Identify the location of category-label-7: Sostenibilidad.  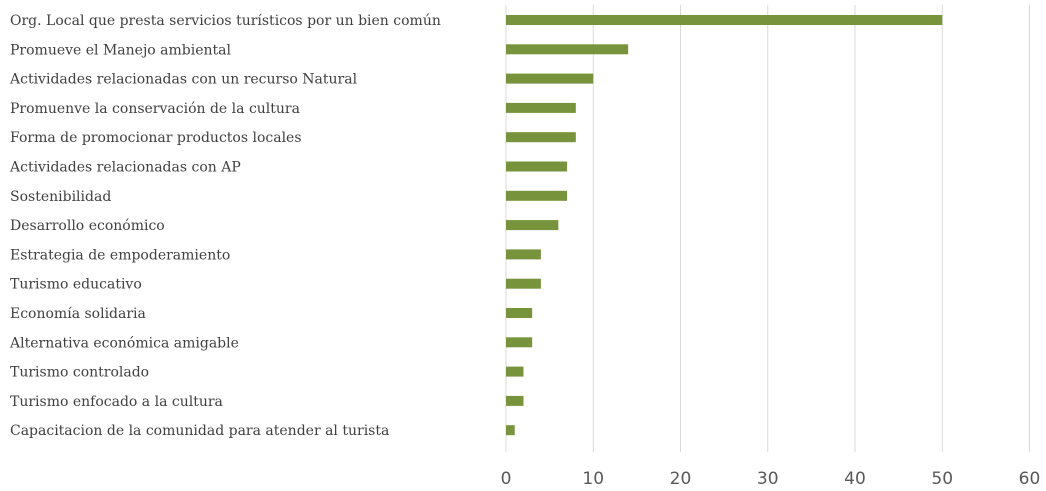
(60, 197).